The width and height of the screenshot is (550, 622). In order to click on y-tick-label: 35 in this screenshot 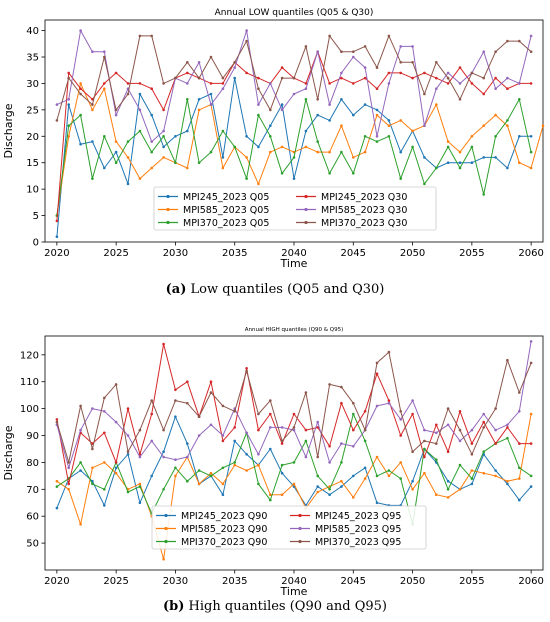, I will do `click(32, 58)`.